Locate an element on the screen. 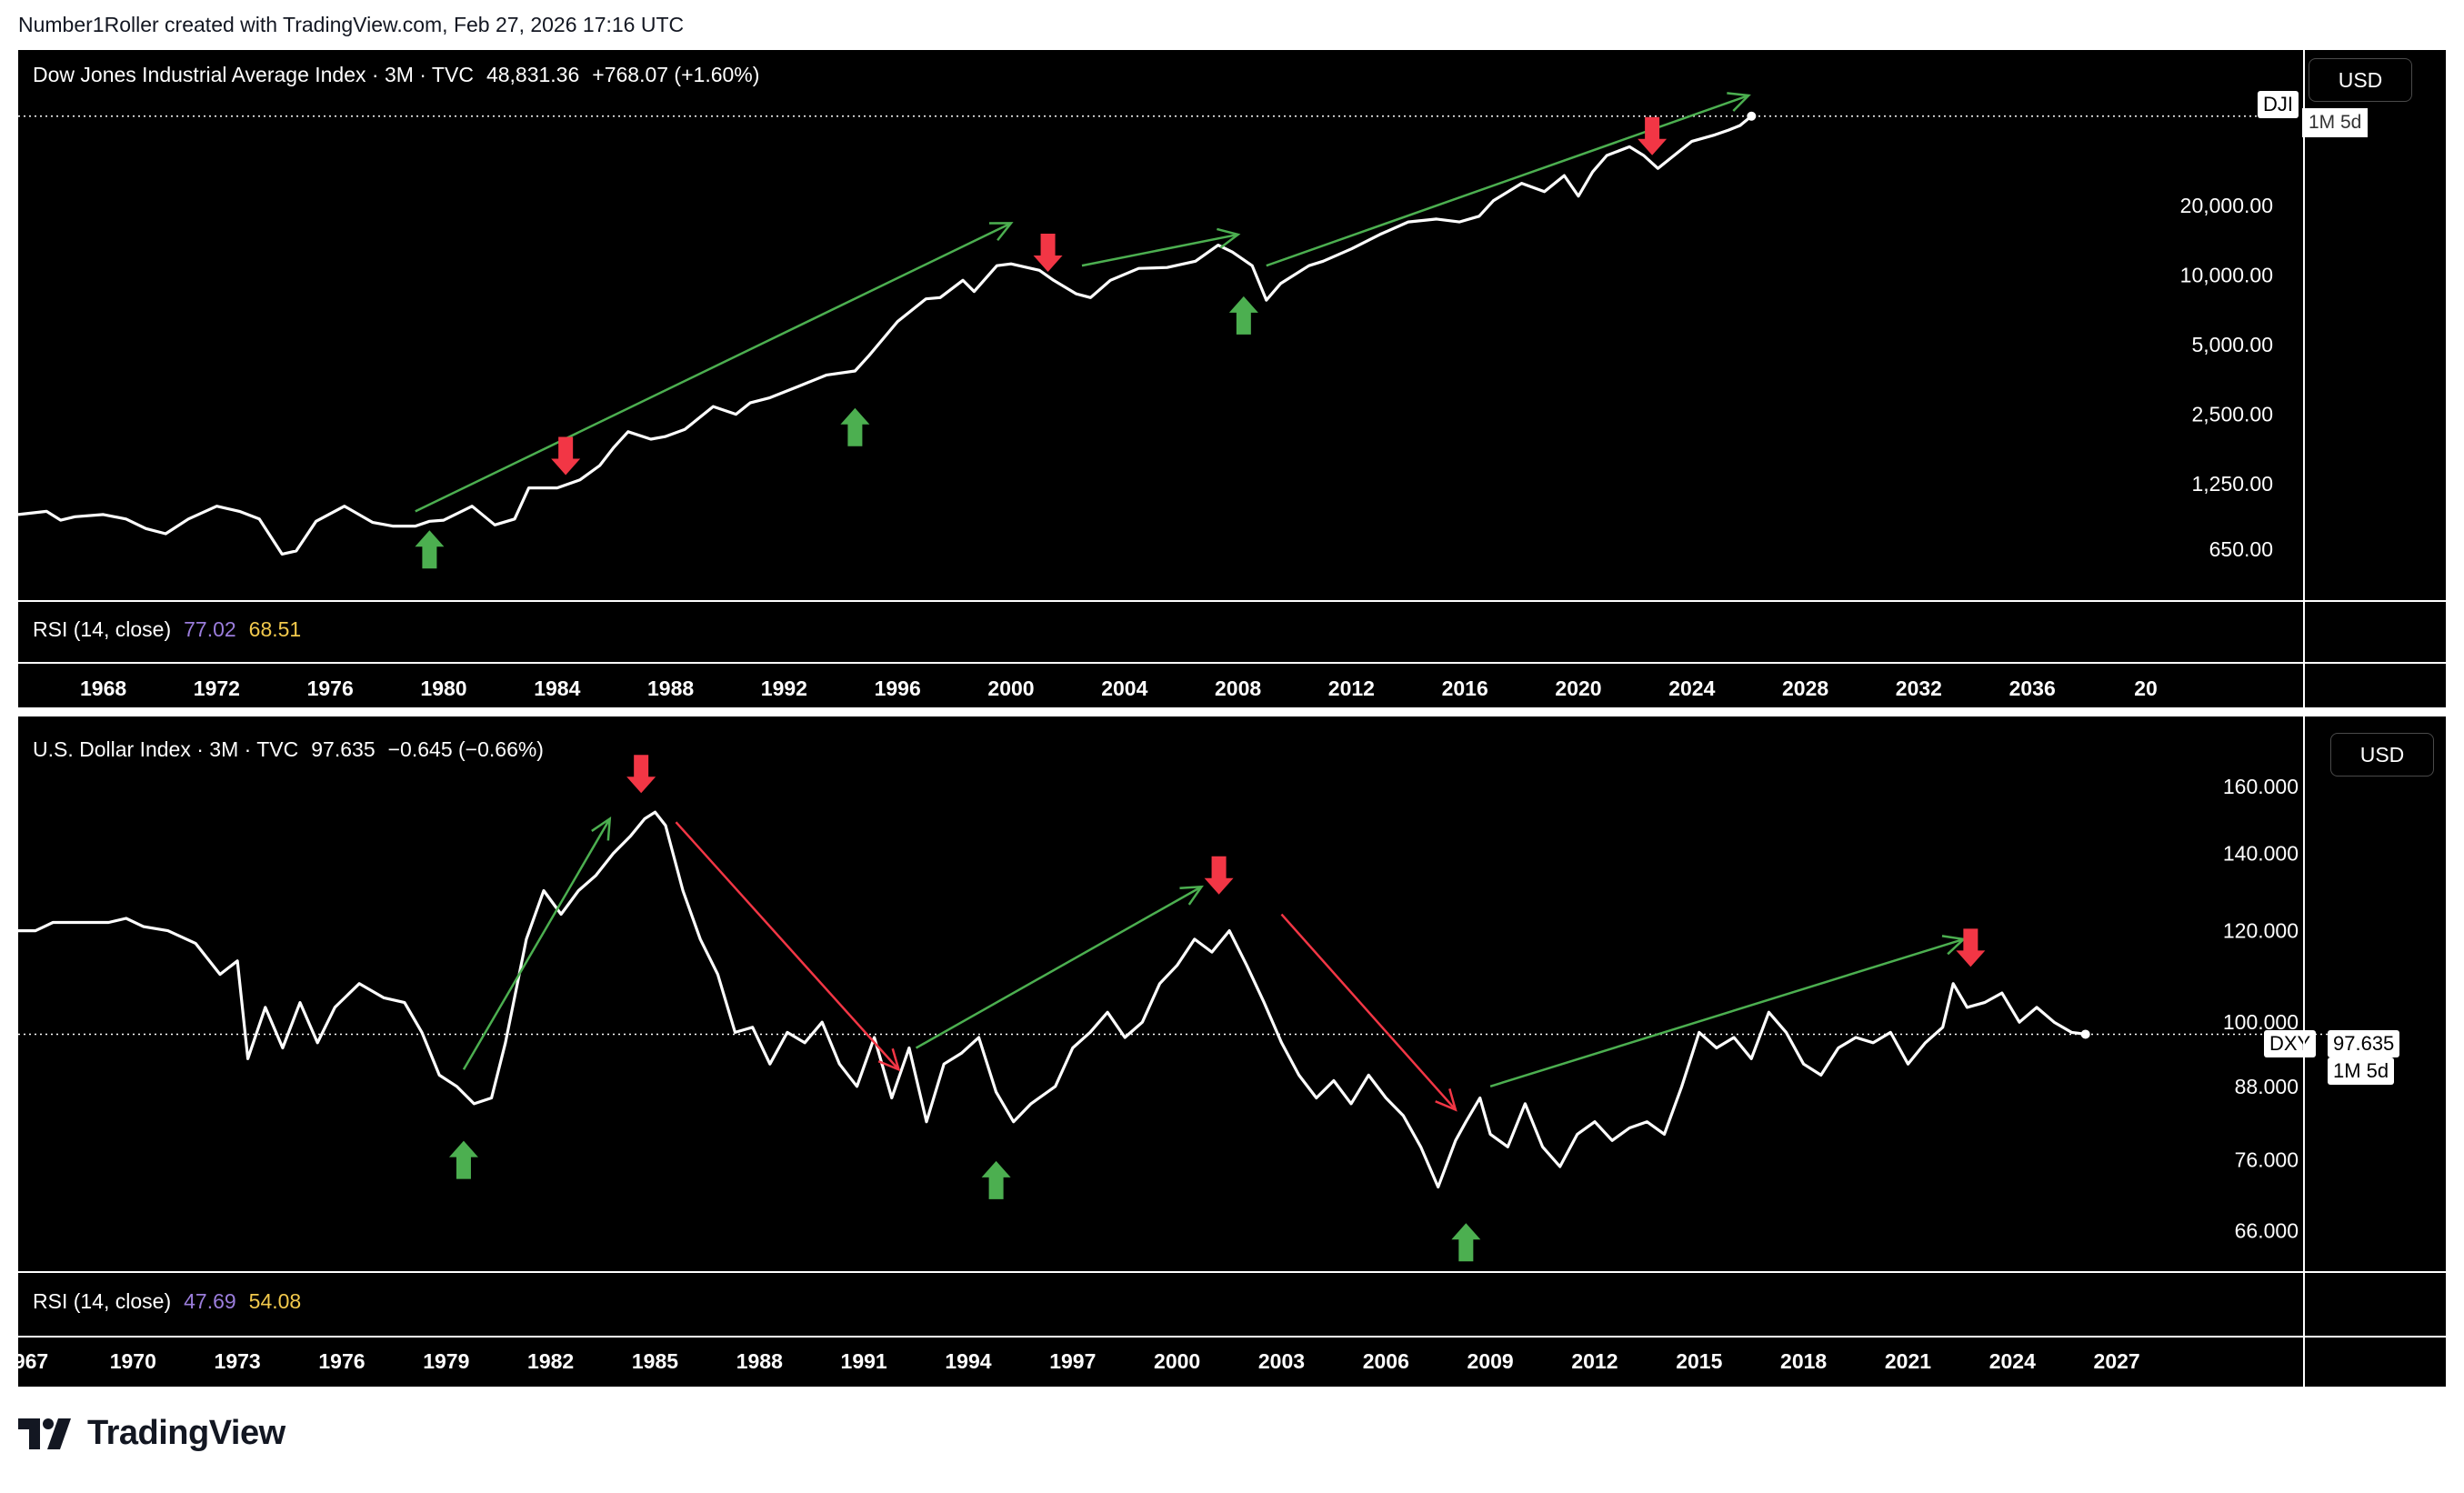 The width and height of the screenshot is (2464, 1493). dxy-rsi-name: RSI (14, close) is located at coordinates (103, 1301).